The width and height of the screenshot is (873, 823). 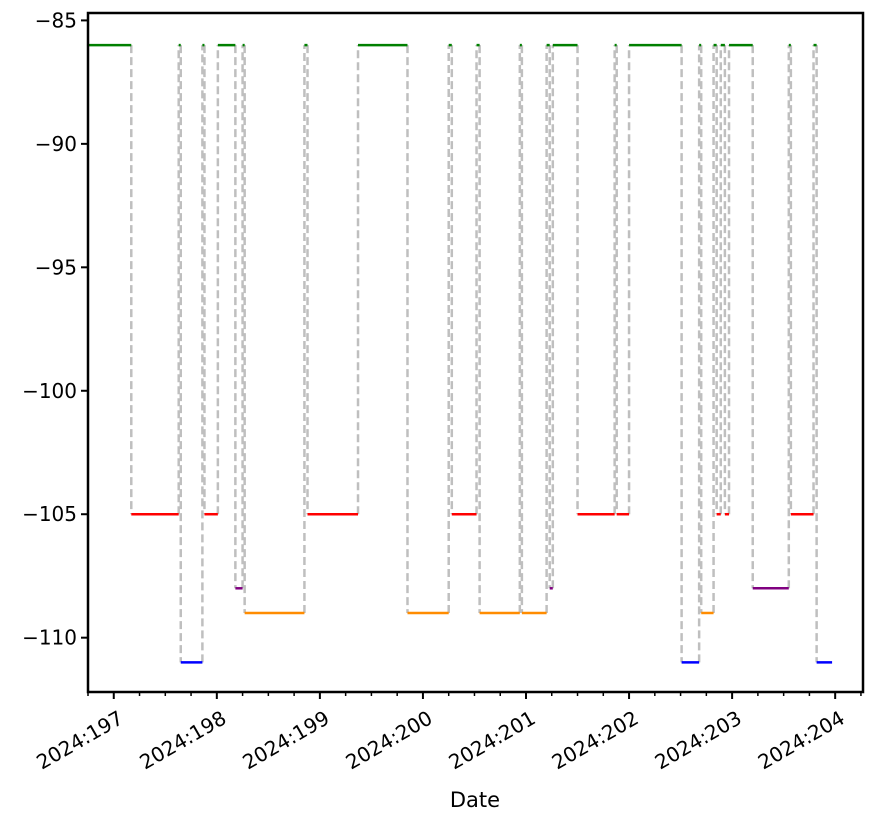 I want to click on y-axis: −85 −90 −95 −100 −105 −110, so click(x=55, y=329).